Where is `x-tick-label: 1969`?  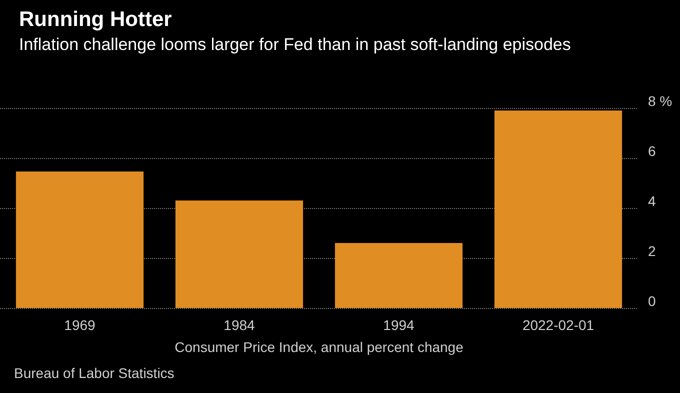 x-tick-label: 1969 is located at coordinates (80, 325).